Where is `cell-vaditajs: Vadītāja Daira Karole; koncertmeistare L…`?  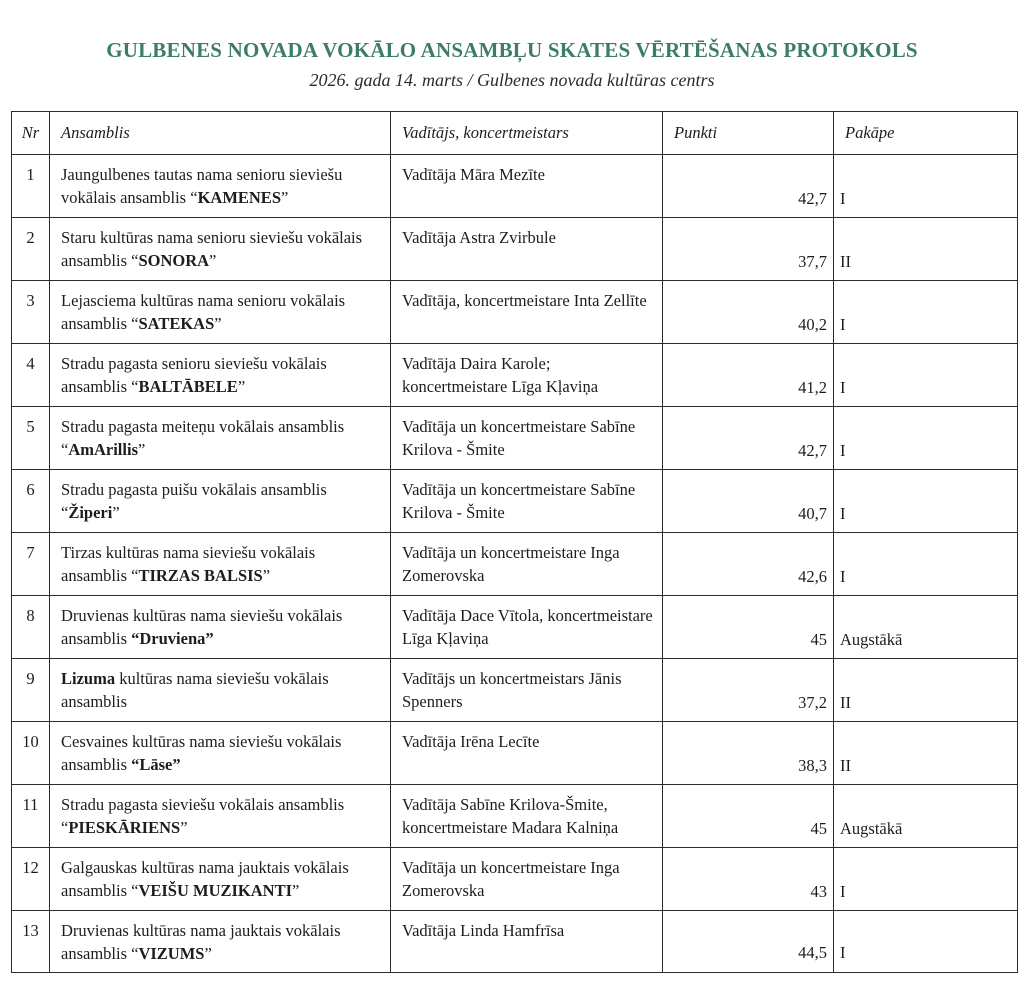
cell-vaditajs: Vadītāja Daira Karole; koncertmeistare L… is located at coordinates (526, 375).